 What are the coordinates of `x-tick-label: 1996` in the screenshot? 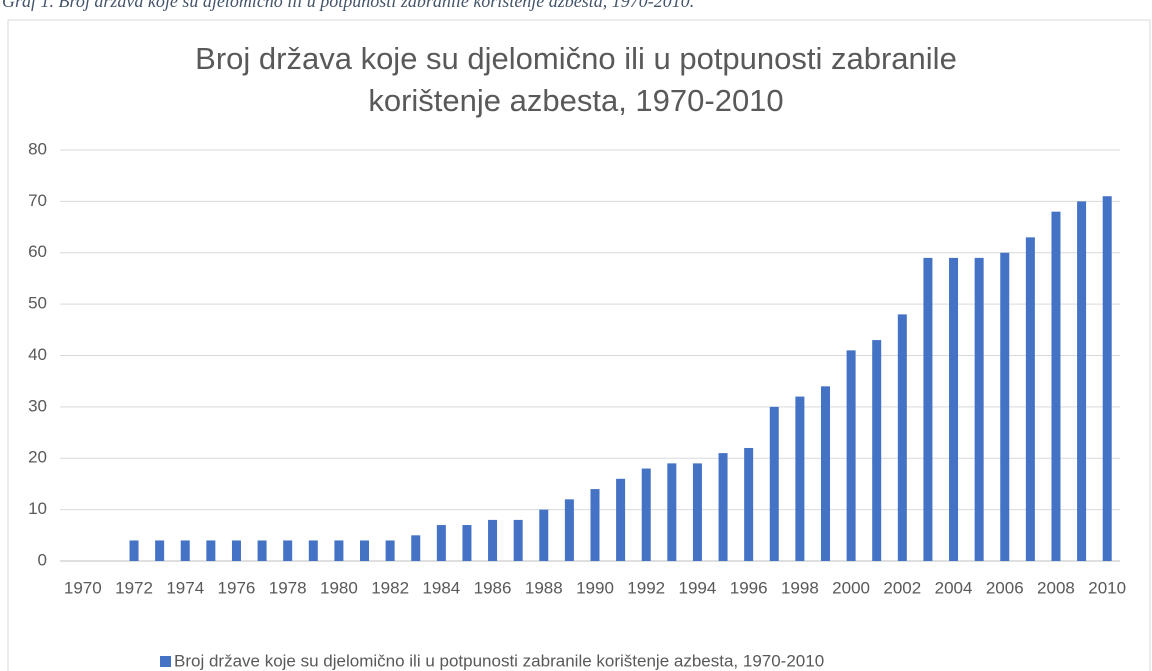 It's located at (749, 587).